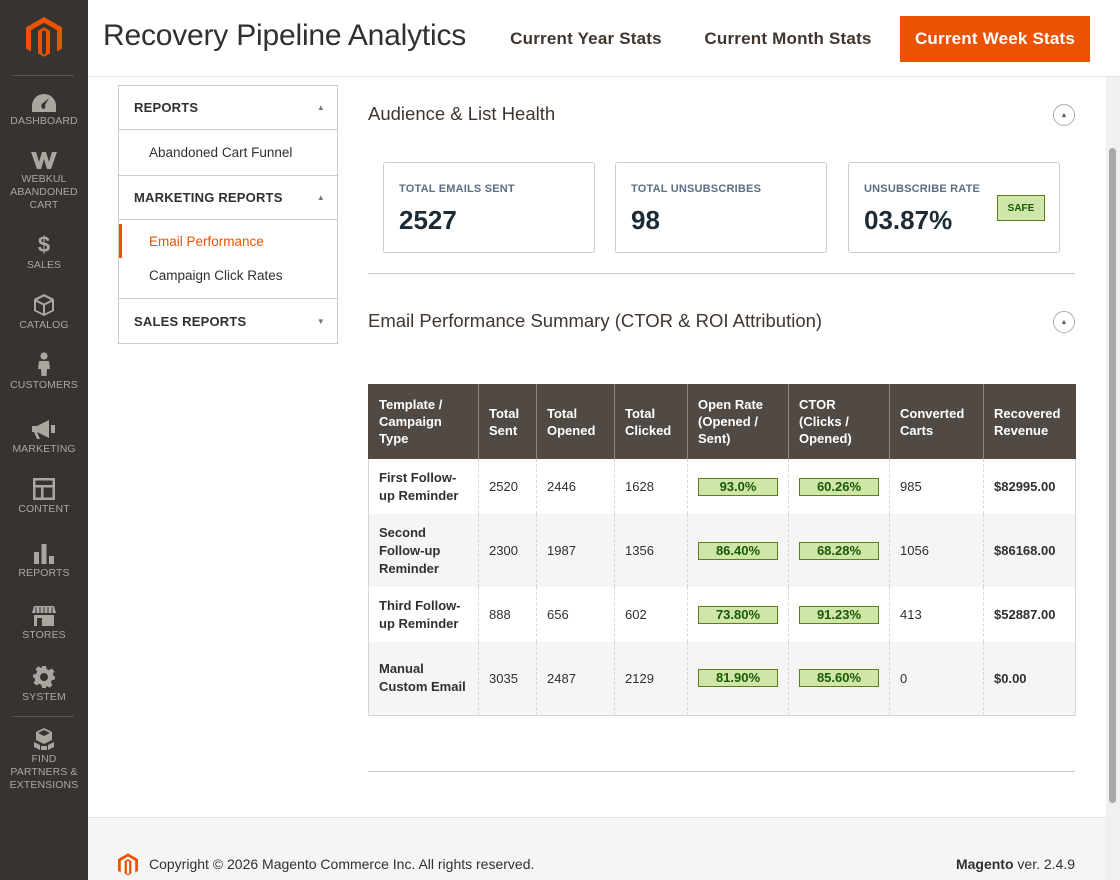  Describe the element at coordinates (457, 189) in the screenshot. I see `stat-label: TOTAL EMAILS SENT` at that location.